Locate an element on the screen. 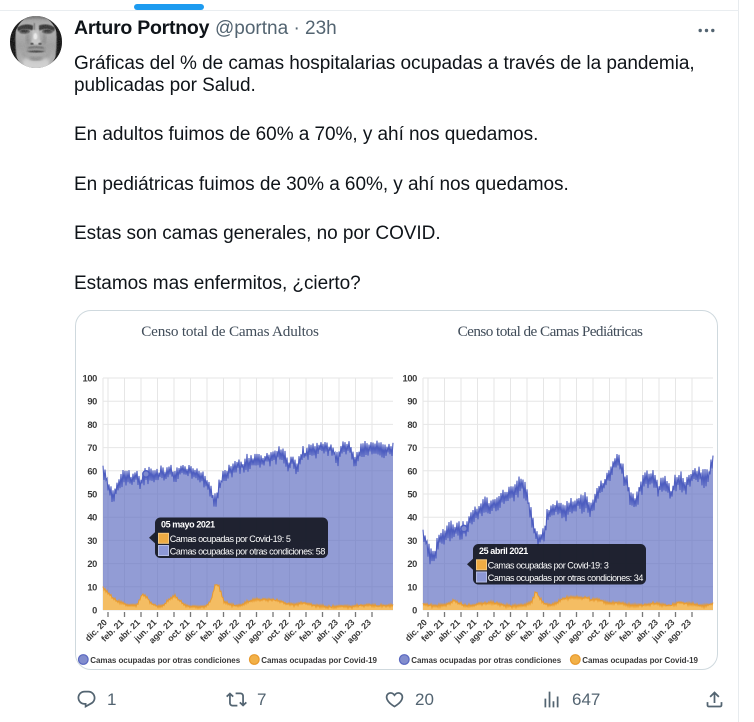 Image resolution: width=754 pixels, height=722 pixels. svg-text: 25 abril 2021 is located at coordinates (503, 551).